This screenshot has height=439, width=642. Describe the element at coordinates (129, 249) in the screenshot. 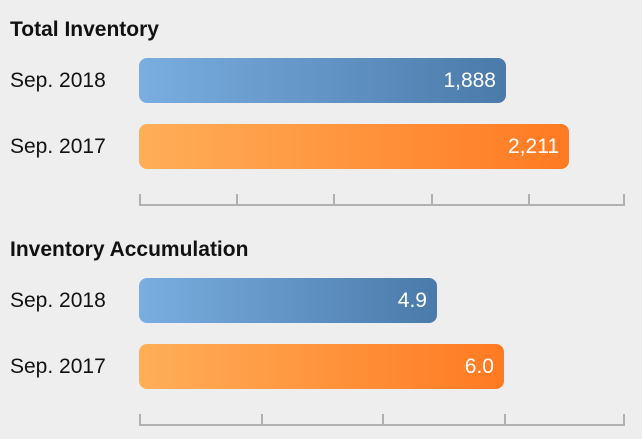

I see `chart-title: Inventory Accumulation` at that location.